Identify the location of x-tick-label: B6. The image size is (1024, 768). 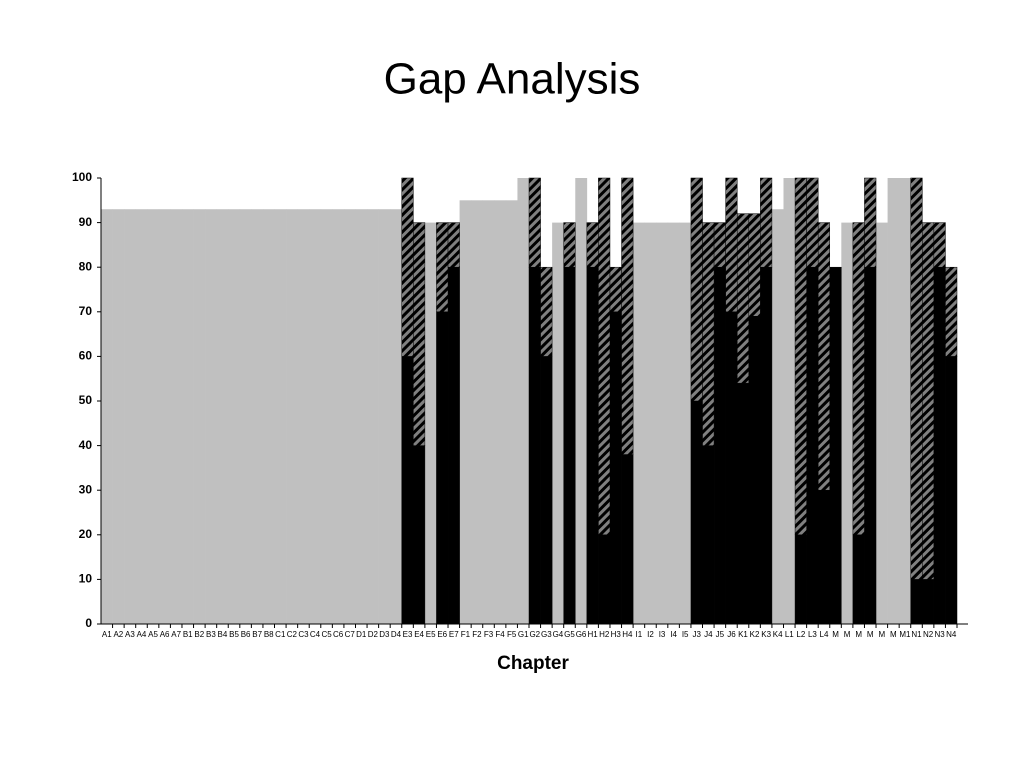
(246, 634).